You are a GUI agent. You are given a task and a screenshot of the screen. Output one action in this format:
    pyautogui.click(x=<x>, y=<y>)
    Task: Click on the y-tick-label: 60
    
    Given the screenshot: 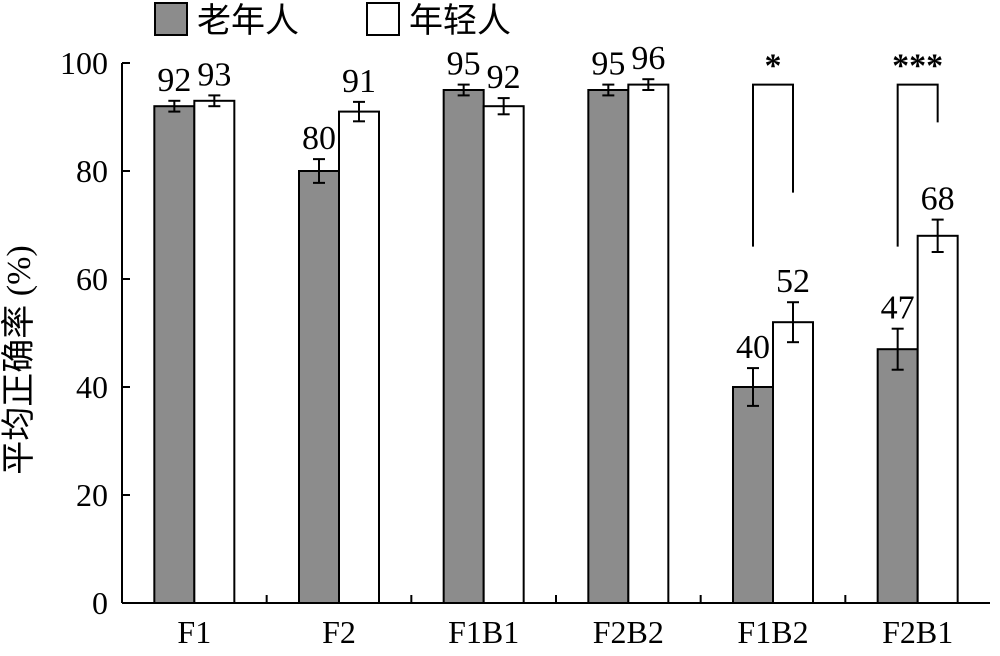 What is the action you would take?
    pyautogui.click(x=92, y=279)
    